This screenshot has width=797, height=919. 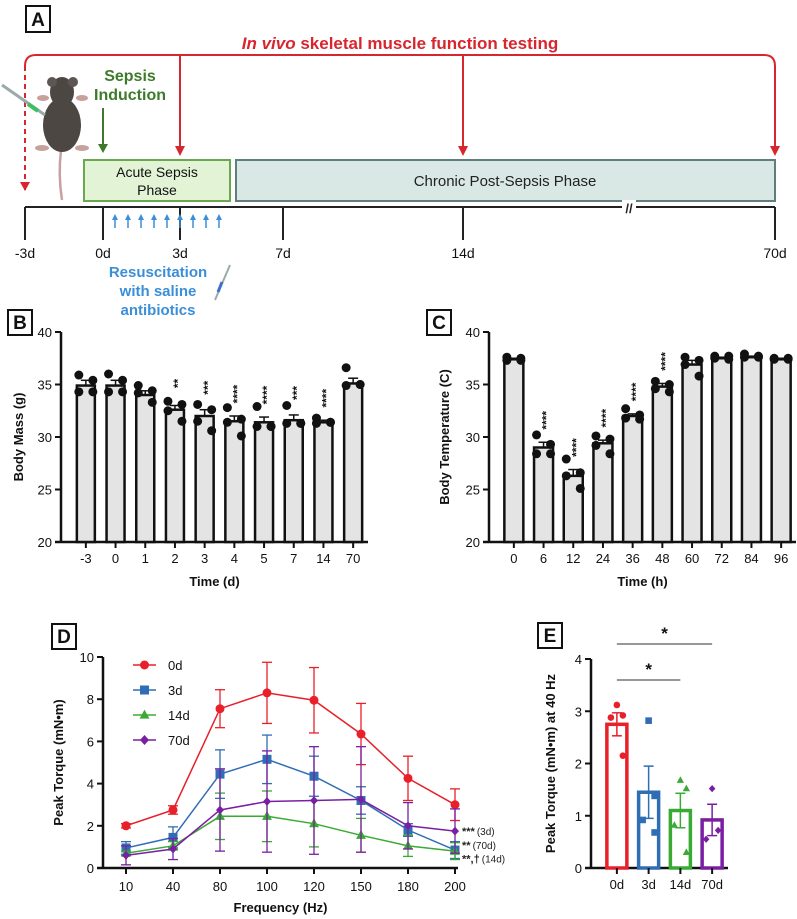 I want to click on y-tick-label: 20, so click(x=45, y=542).